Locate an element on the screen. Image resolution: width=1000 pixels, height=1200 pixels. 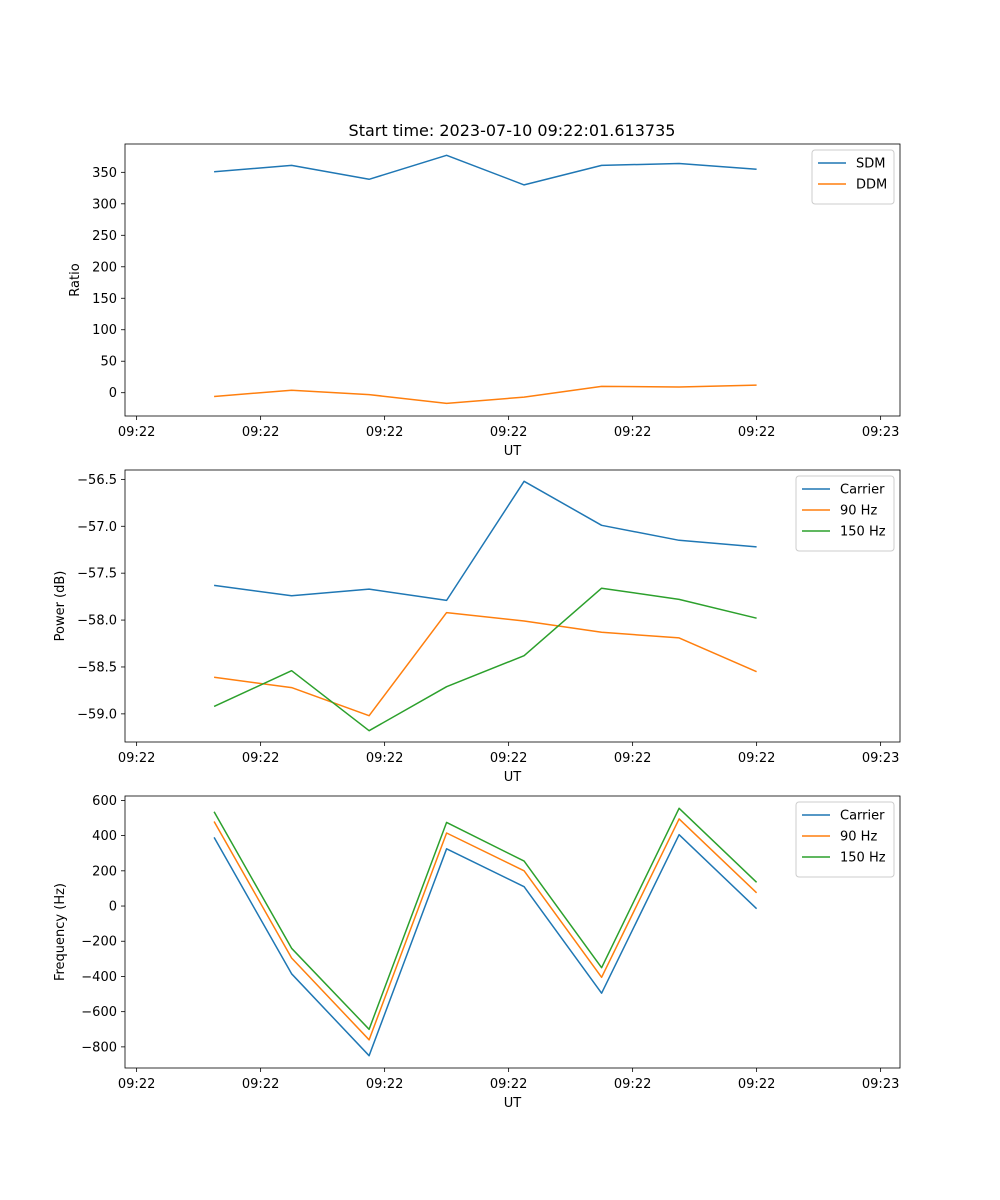
y-axis-label: Ratio is located at coordinates (75, 279).